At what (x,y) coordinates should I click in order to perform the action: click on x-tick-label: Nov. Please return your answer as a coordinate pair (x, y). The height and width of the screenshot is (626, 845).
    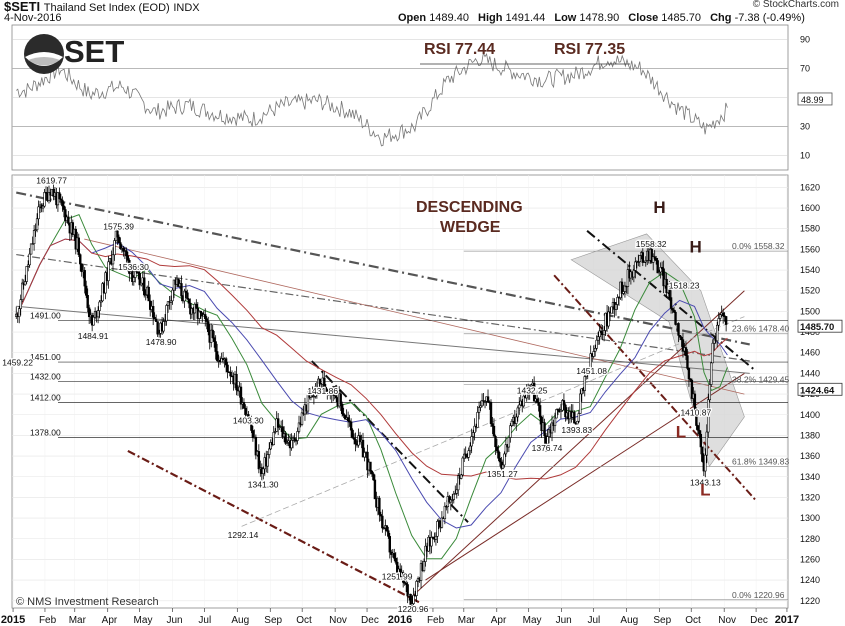
    Looking at the image, I should click on (727, 620).